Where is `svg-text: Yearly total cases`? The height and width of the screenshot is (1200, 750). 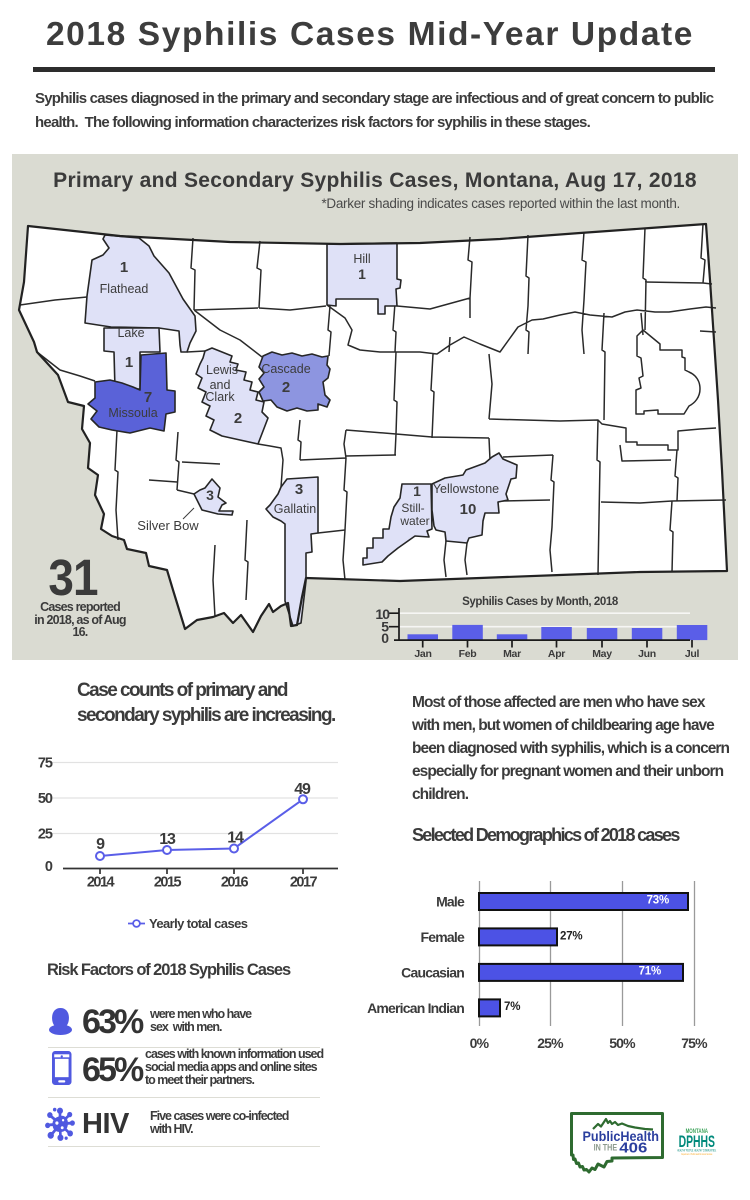 svg-text: Yearly total cases is located at coordinates (198, 923).